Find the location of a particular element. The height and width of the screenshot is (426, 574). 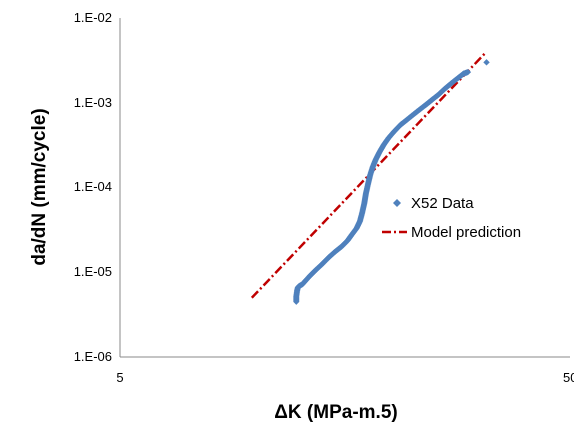

y-tick-labels: 1.E-02 1.E-03 1.E-04 1.E-05 1.E-06 is located at coordinates (93, 187).